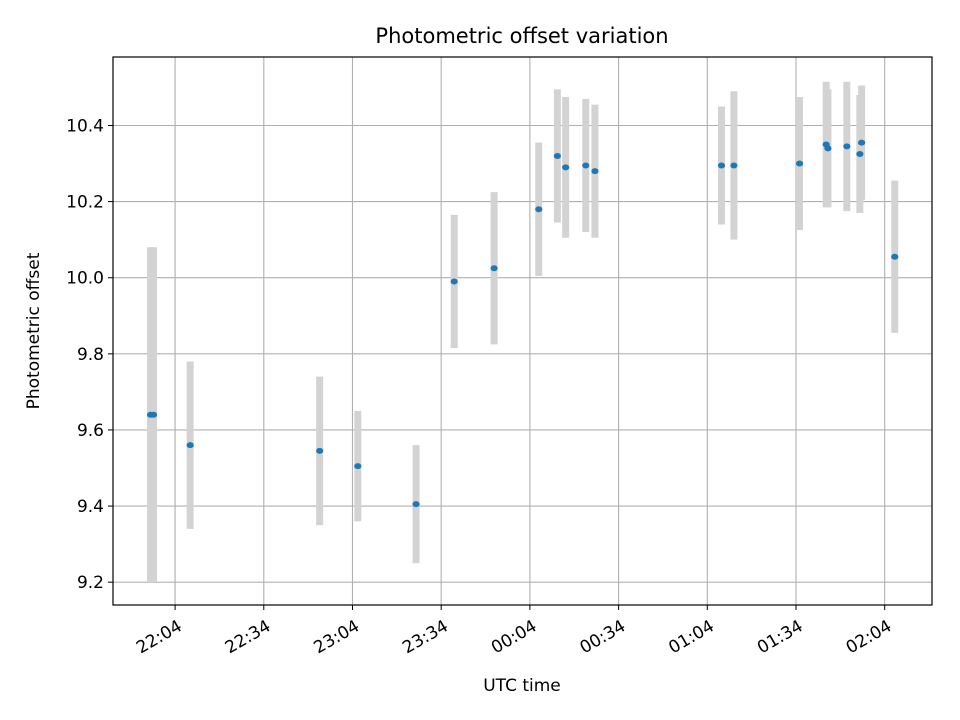  Describe the element at coordinates (521, 36) in the screenshot. I see `chart-title: Photometric offset variation` at that location.